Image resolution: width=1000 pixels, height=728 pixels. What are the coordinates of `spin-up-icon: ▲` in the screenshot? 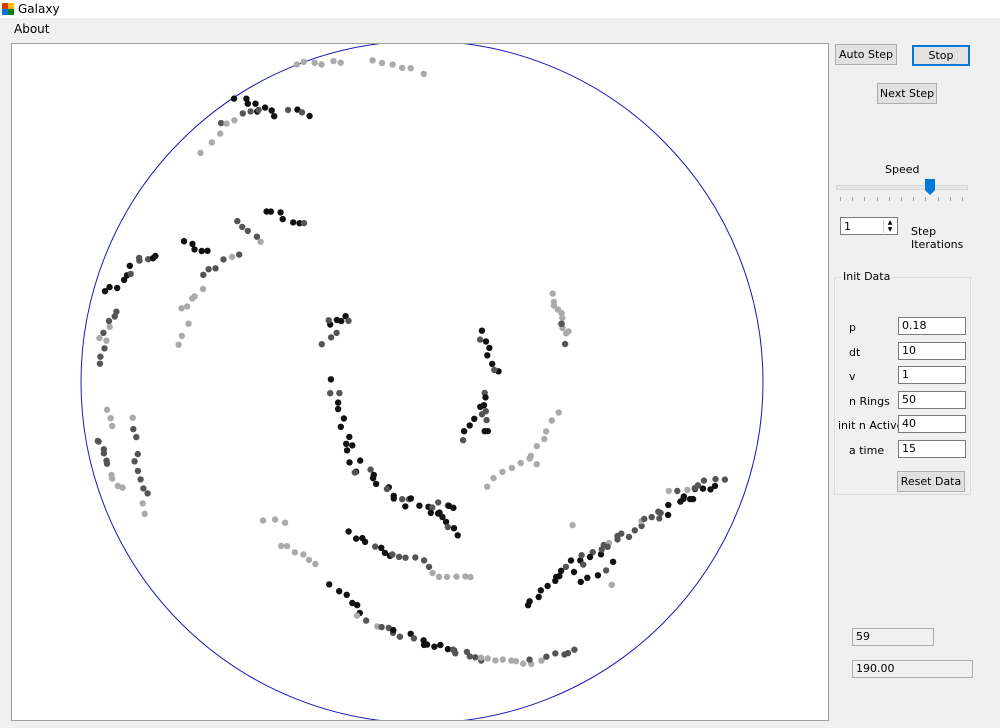 It's located at (890, 222).